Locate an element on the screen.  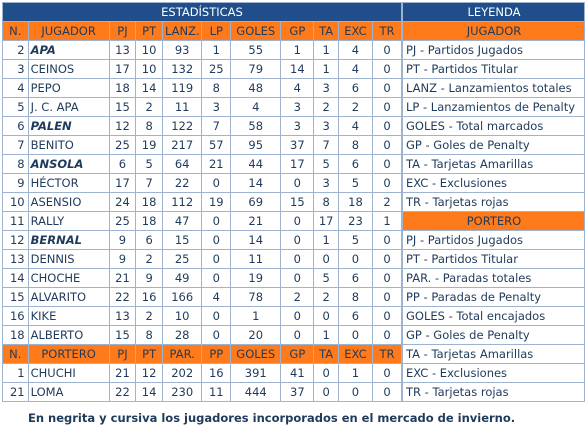
goalkeeper-column-header: PORTERO is located at coordinates (68, 354).